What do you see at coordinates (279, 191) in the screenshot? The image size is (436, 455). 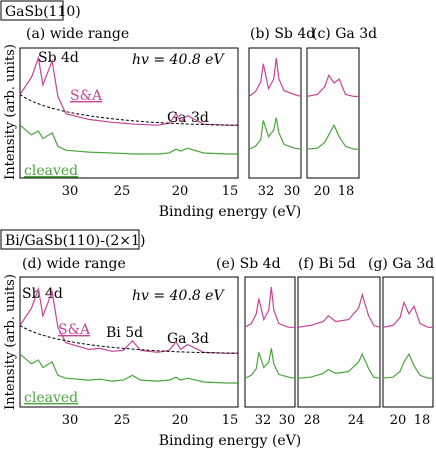 I see `xticks-b: 32 30` at bounding box center [279, 191].